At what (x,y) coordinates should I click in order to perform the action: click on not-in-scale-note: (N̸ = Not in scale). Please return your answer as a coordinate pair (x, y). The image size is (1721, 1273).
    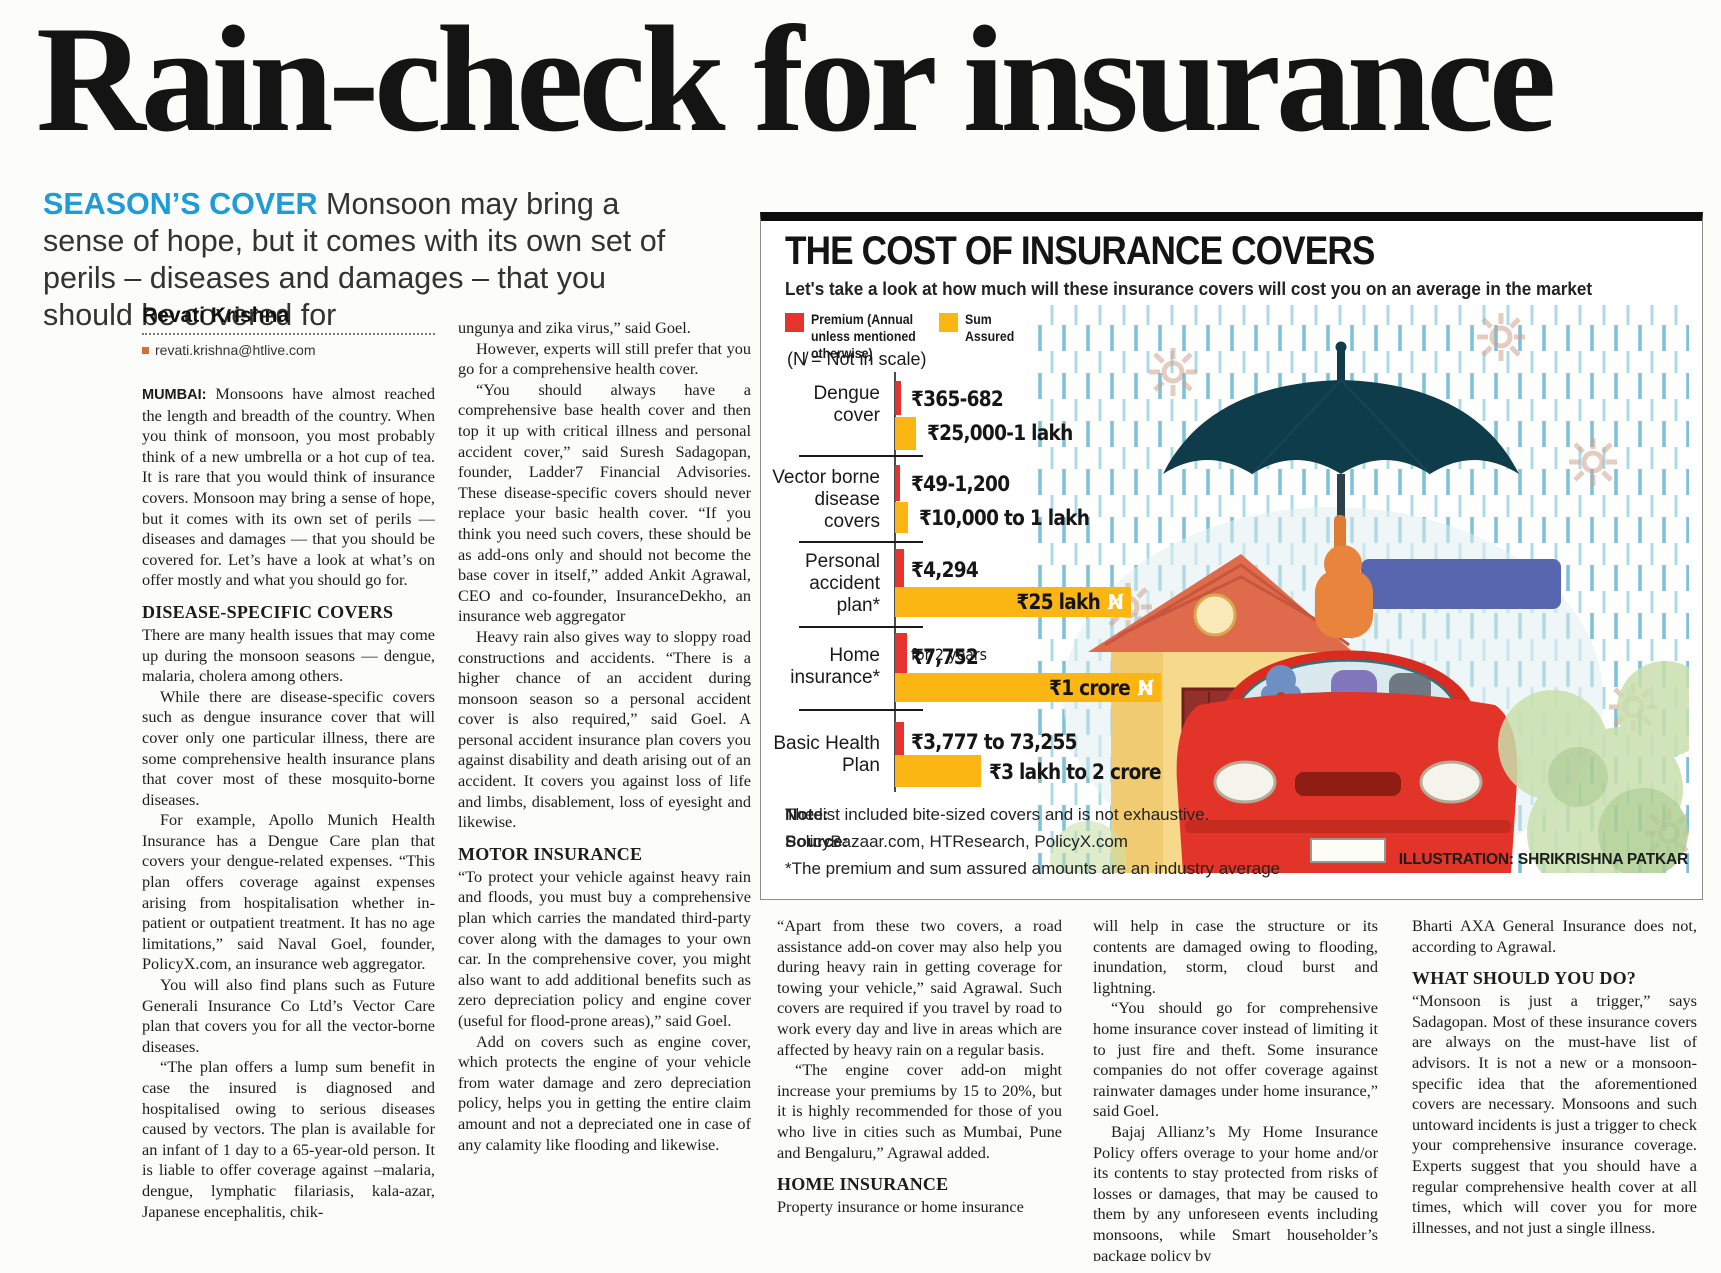
    Looking at the image, I should click on (857, 359).